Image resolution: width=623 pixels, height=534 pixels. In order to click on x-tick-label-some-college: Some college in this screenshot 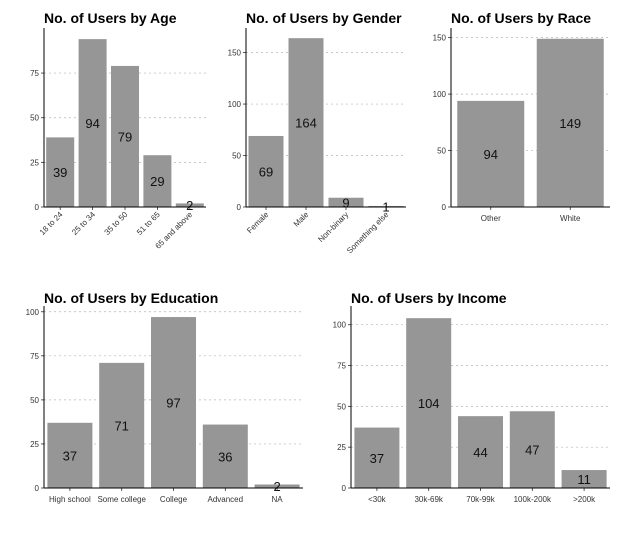, I will do `click(121, 499)`.